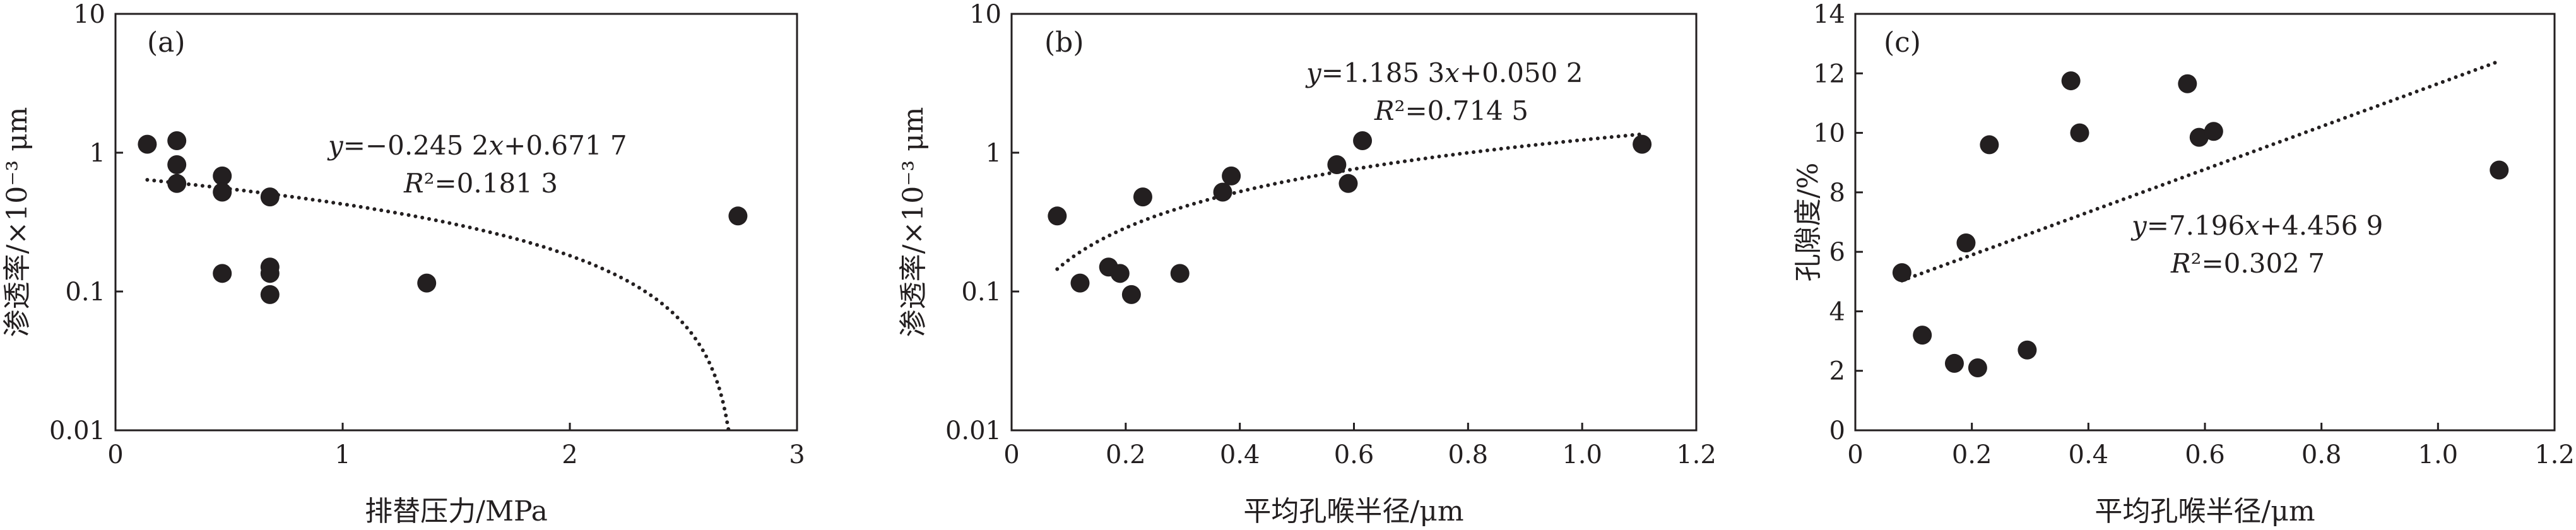 This screenshot has height=530, width=2576. I want to click on x-axis-ticks-b: 0 0.2 0.4 0.6 0.8 1.0 1.2, so click(1359, 446).